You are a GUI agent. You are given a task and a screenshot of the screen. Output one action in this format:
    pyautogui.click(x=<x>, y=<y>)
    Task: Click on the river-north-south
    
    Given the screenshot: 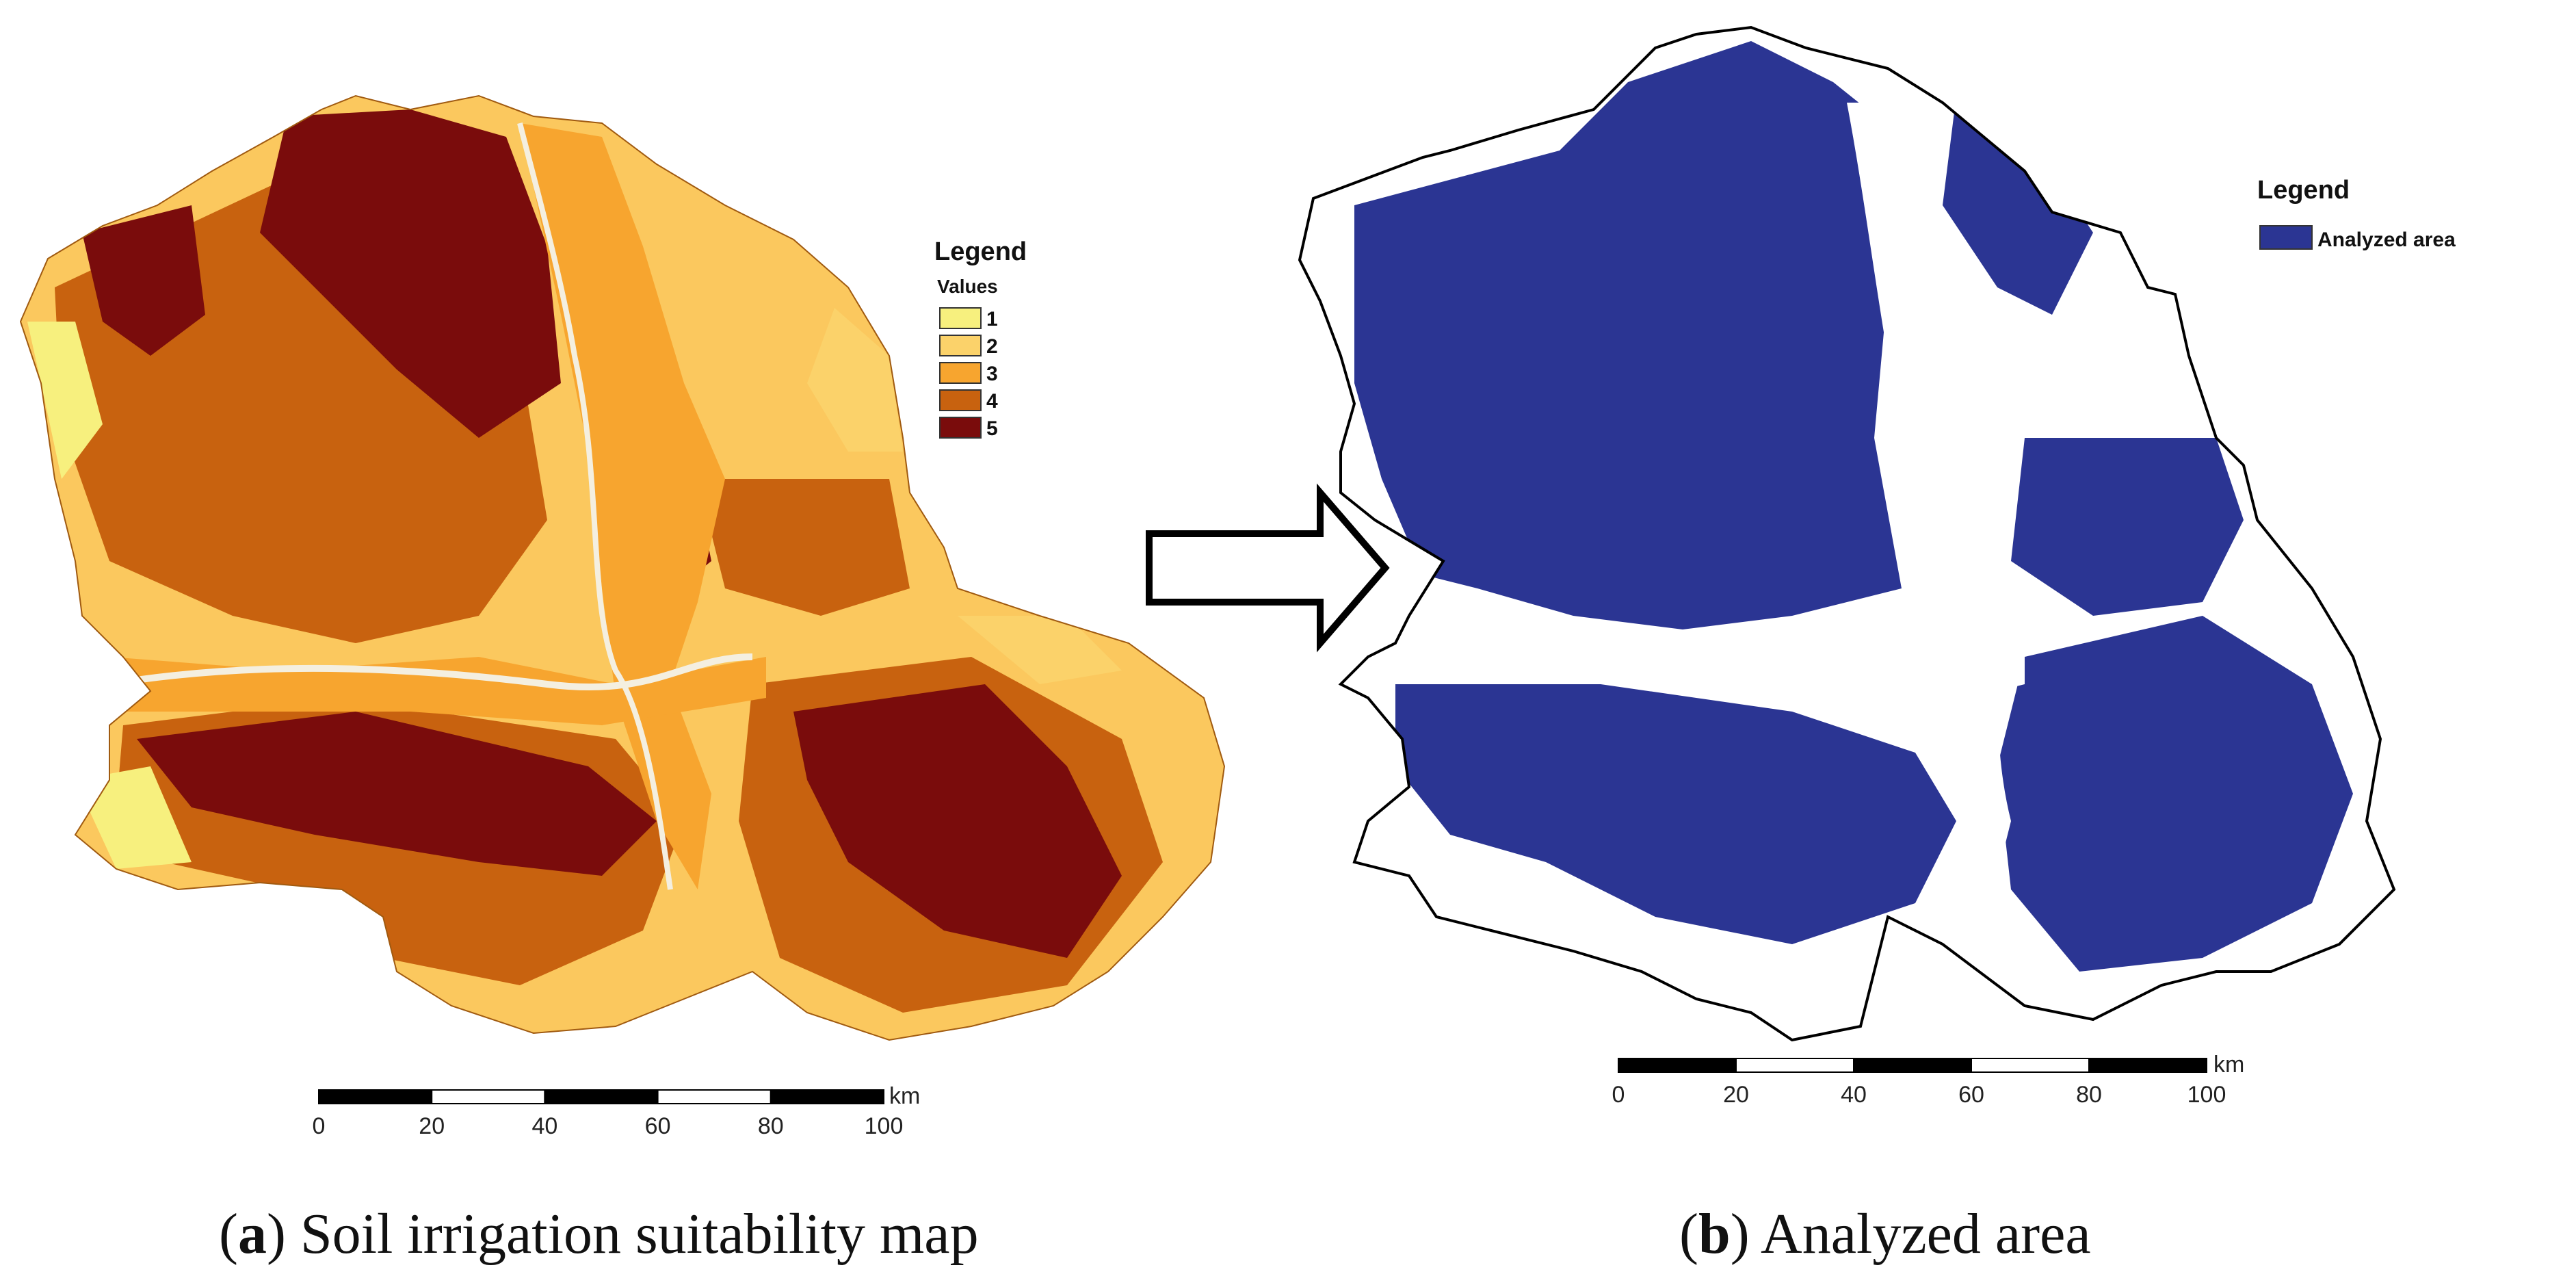 What is the action you would take?
    pyautogui.click(x=595, y=506)
    